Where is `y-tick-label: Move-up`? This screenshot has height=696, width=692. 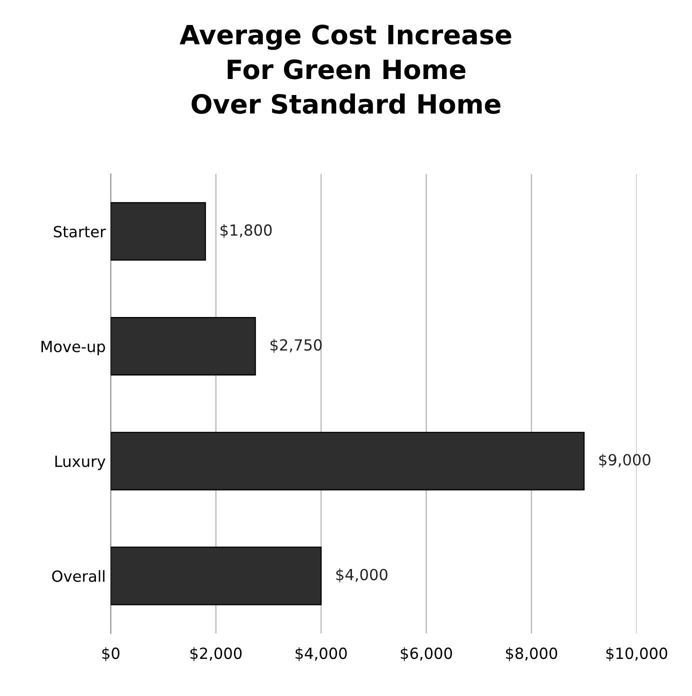 y-tick-label: Move-up is located at coordinates (73, 348).